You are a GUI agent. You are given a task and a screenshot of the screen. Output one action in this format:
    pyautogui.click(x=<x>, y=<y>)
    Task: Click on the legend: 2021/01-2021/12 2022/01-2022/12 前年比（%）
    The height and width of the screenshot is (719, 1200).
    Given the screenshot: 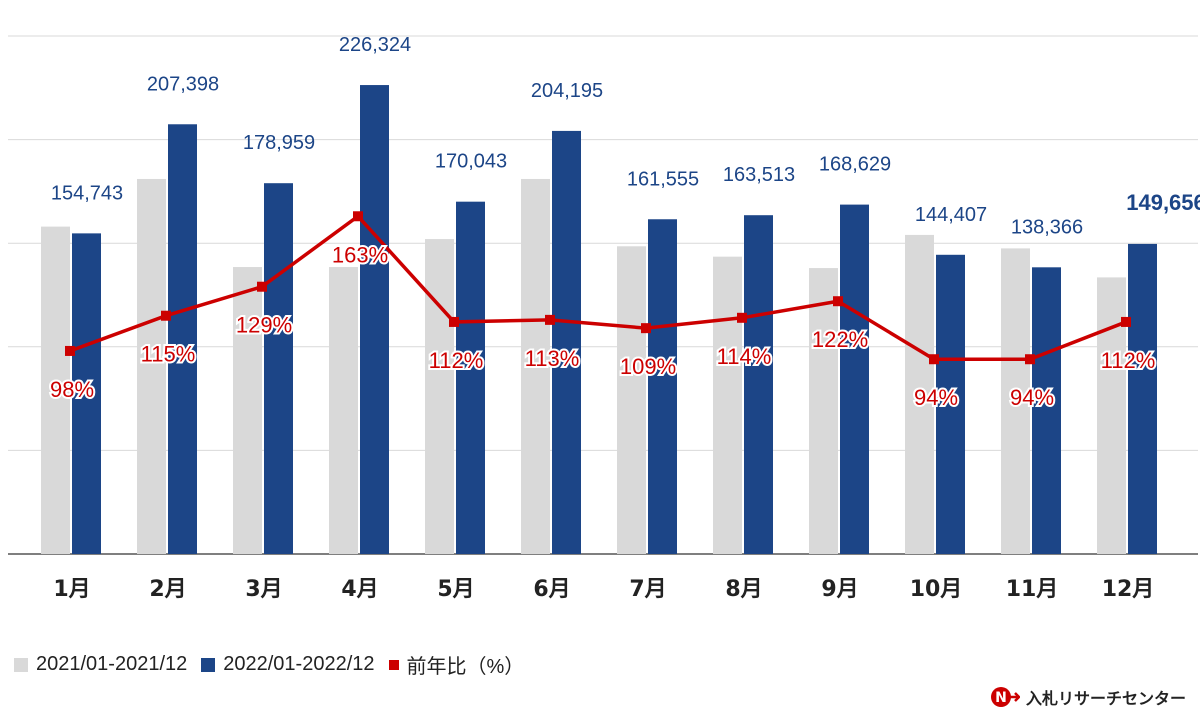 What is the action you would take?
    pyautogui.click(x=276, y=664)
    